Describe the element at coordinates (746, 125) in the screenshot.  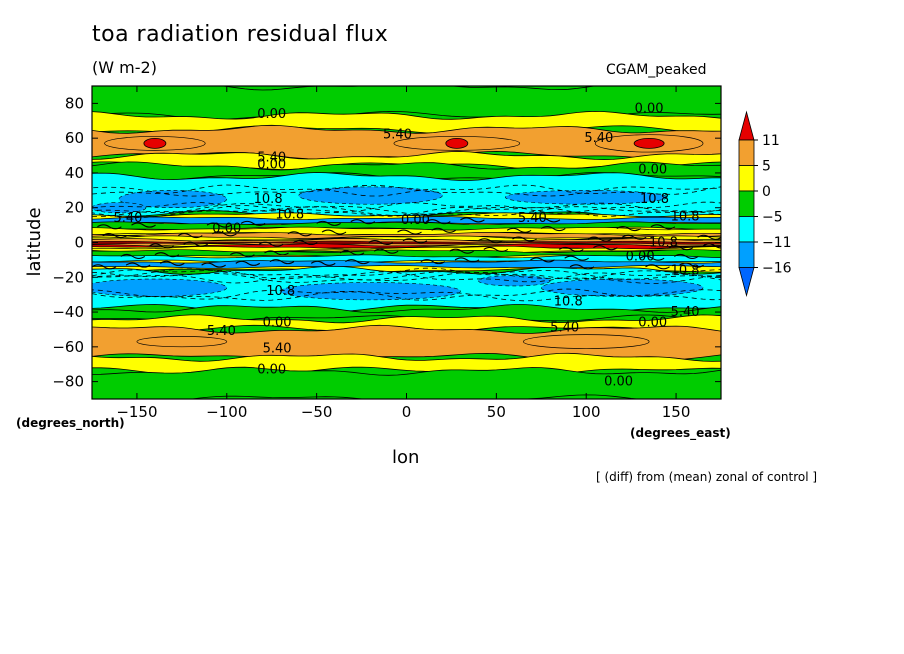
I see `colorbar-top-arrow` at that location.